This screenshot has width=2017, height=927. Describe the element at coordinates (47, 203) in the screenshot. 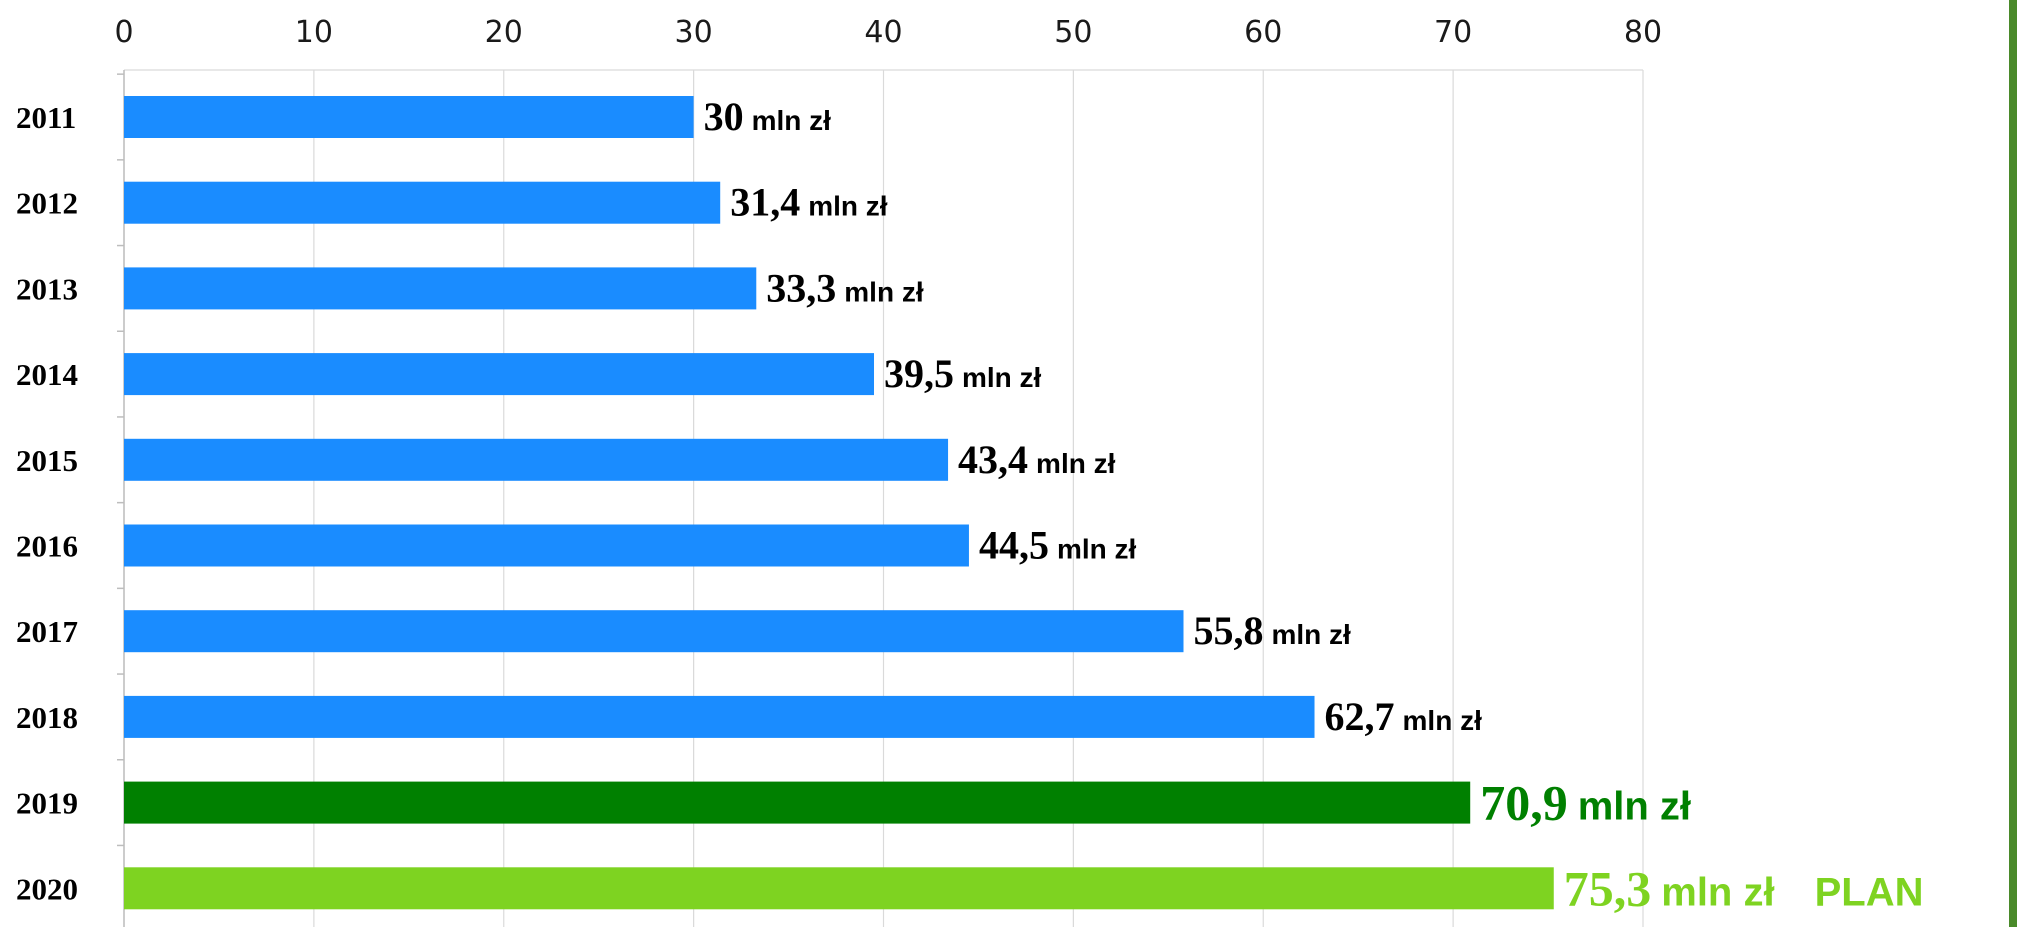

I see `category-label: 2012` at that location.